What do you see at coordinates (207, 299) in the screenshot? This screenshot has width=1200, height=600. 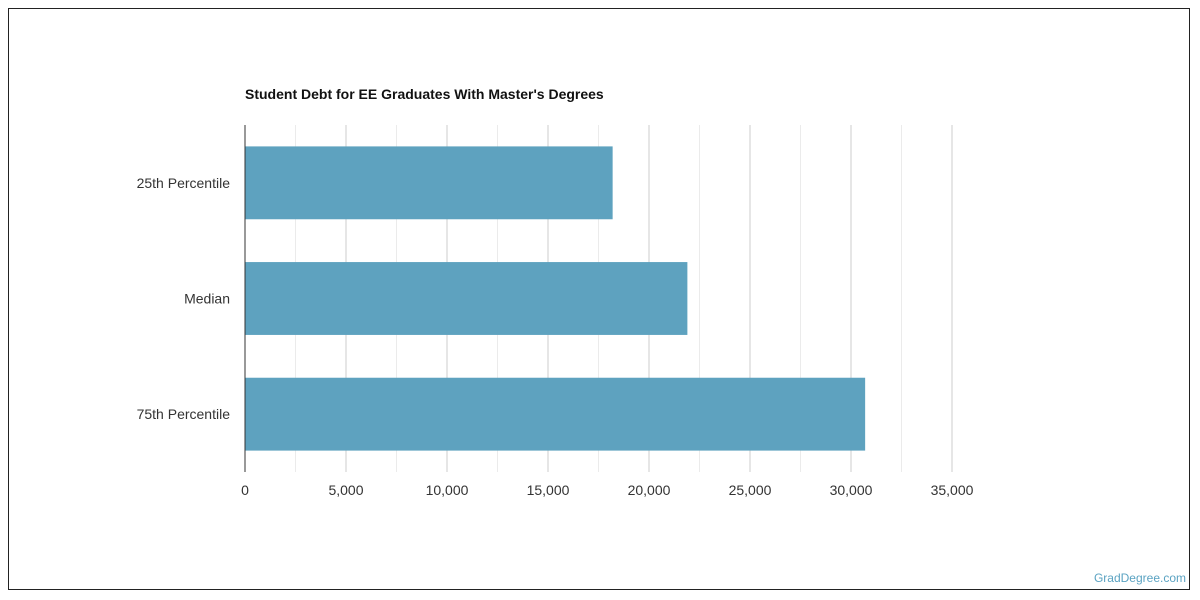 I see `category-label: Median` at bounding box center [207, 299].